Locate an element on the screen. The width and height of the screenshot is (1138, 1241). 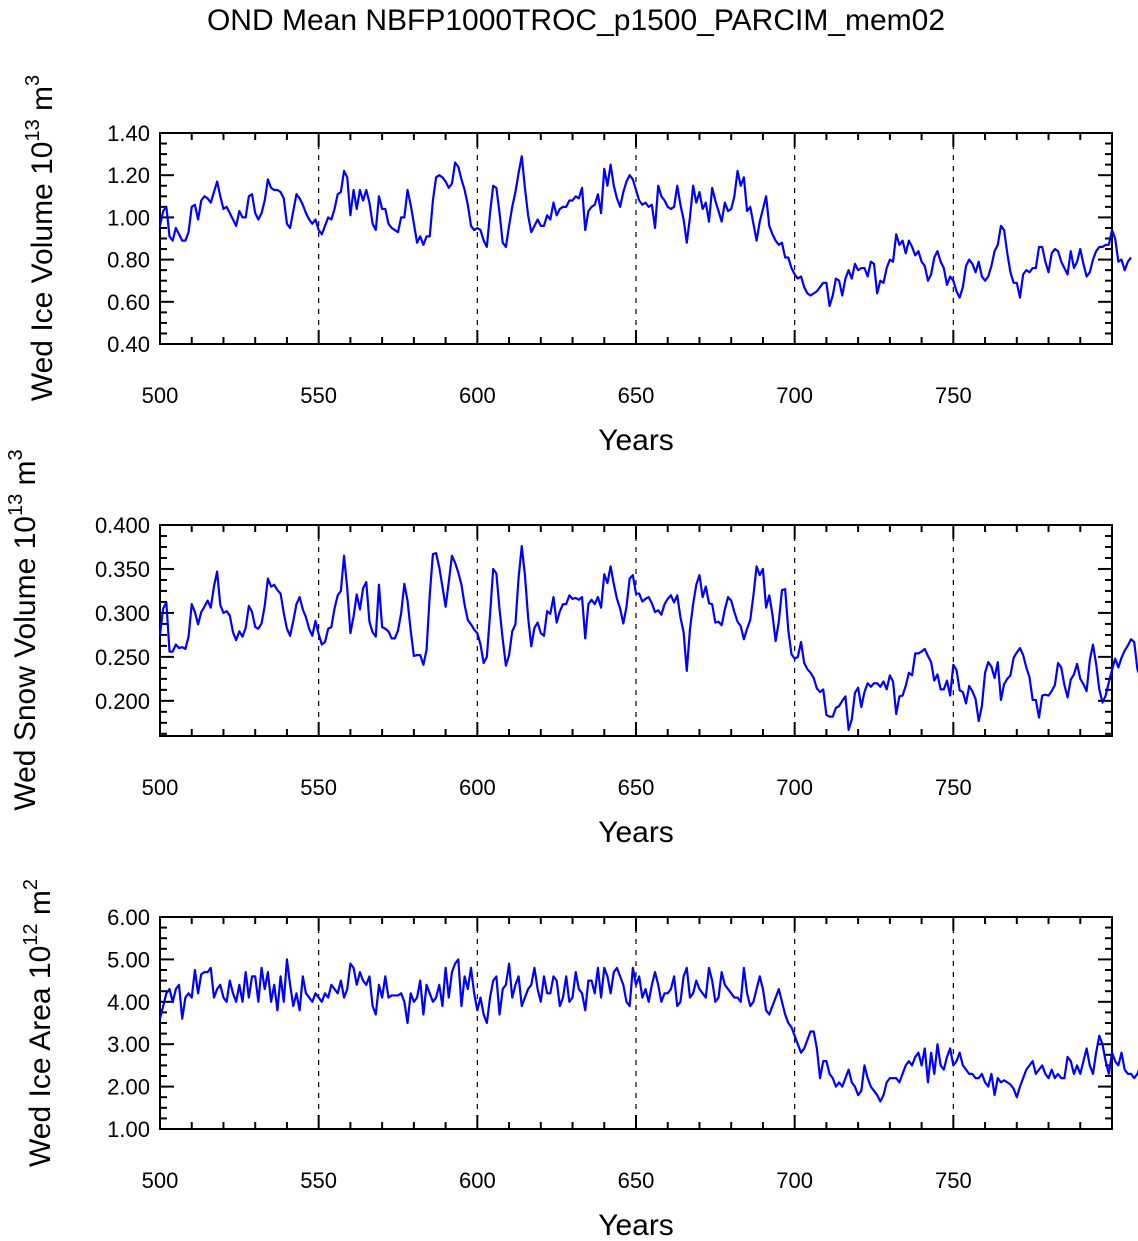
y-axis-title-main: Wed Snow Volume 10 is located at coordinates (25, 663).